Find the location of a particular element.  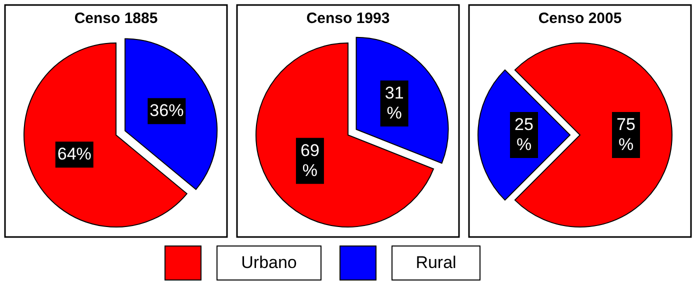

data-label: 64% is located at coordinates (74, 154).